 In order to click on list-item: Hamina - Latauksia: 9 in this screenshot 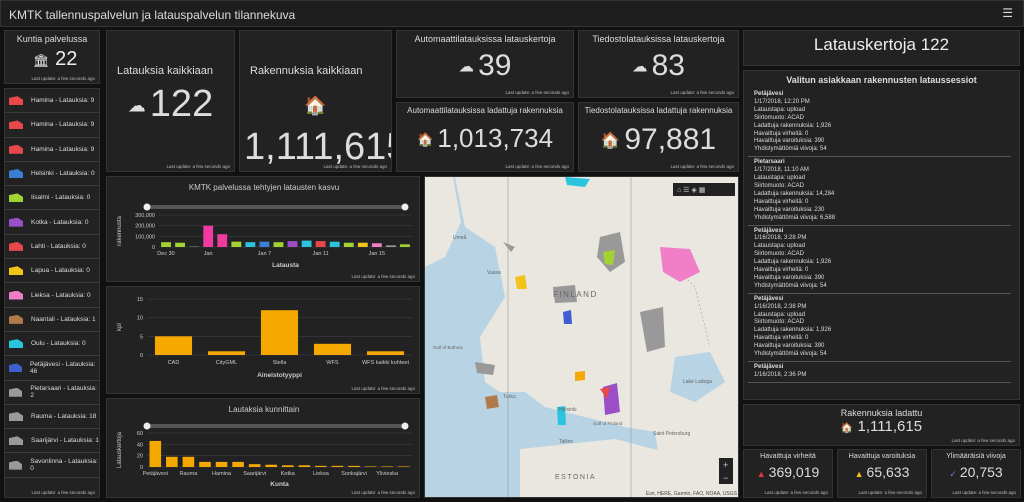, I will do `click(52, 101)`.